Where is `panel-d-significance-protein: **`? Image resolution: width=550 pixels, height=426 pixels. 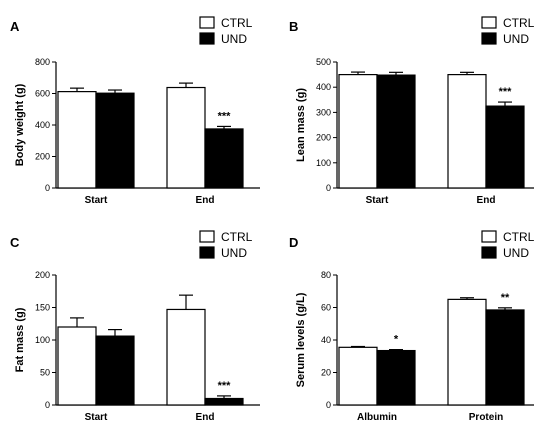 panel-d-significance-protein: ** is located at coordinates (505, 298).